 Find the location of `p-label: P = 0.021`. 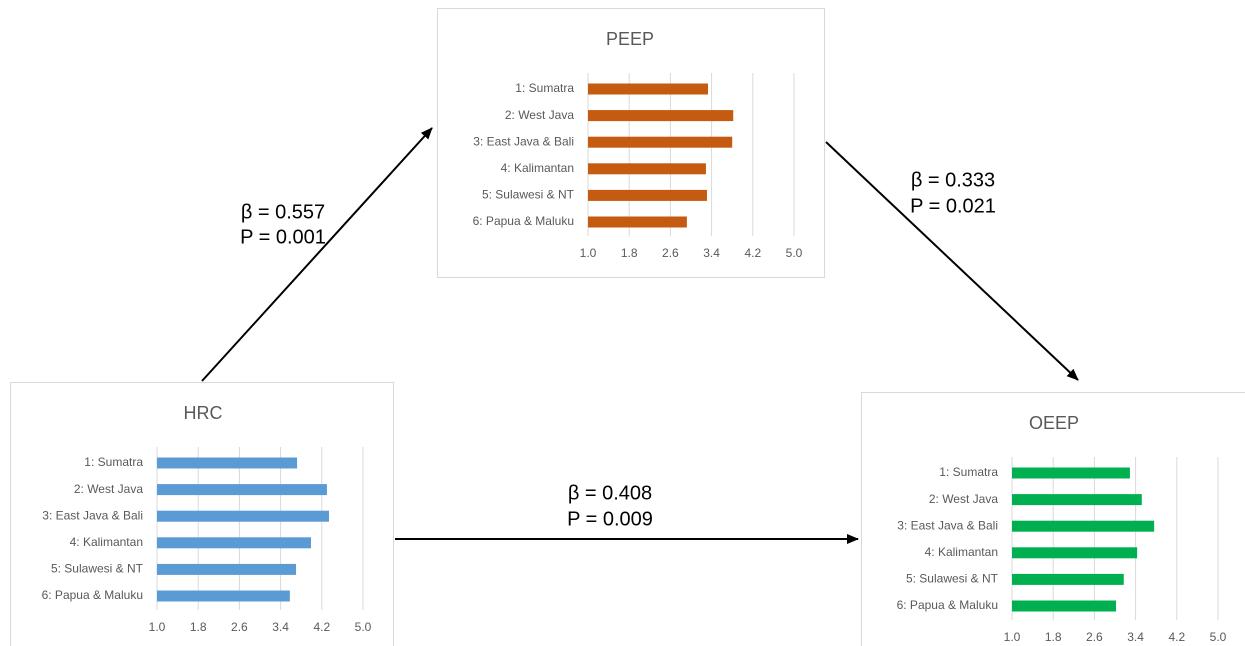

p-label: P = 0.021 is located at coordinates (953, 206).